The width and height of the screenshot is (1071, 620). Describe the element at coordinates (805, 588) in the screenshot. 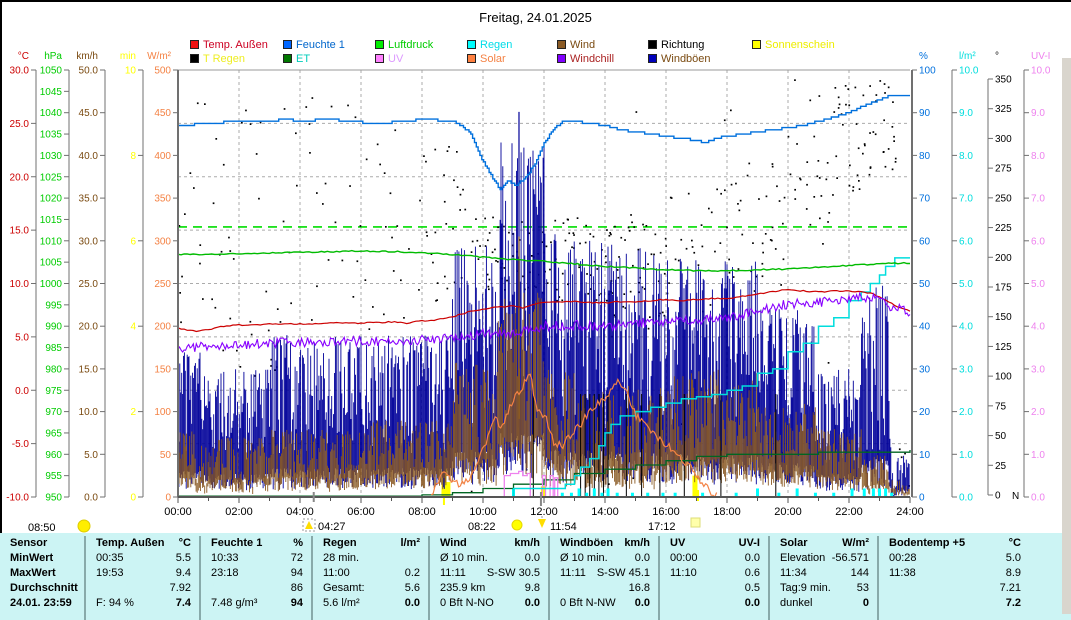

I see `stat-time: Tag:9 min.` at that location.